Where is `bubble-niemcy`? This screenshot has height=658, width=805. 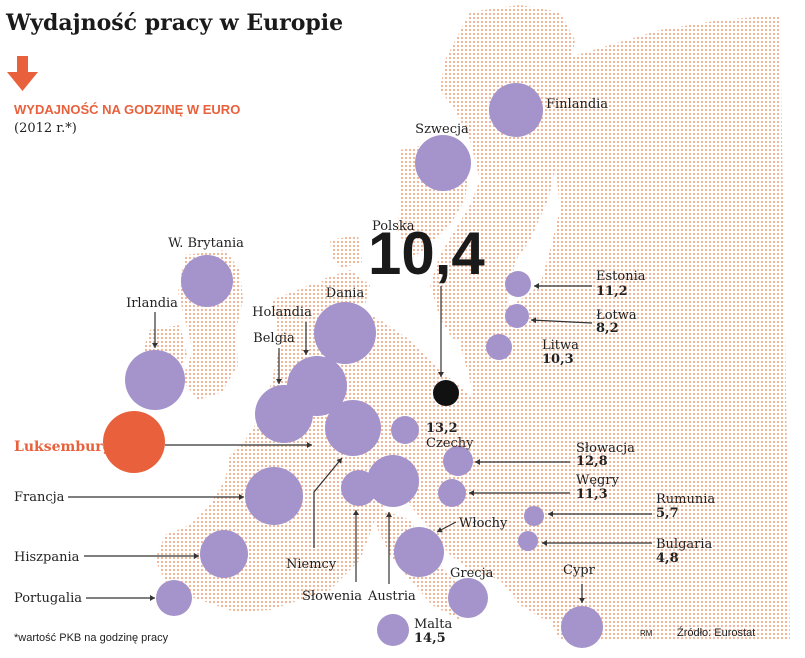
bubble-niemcy is located at coordinates (353, 428).